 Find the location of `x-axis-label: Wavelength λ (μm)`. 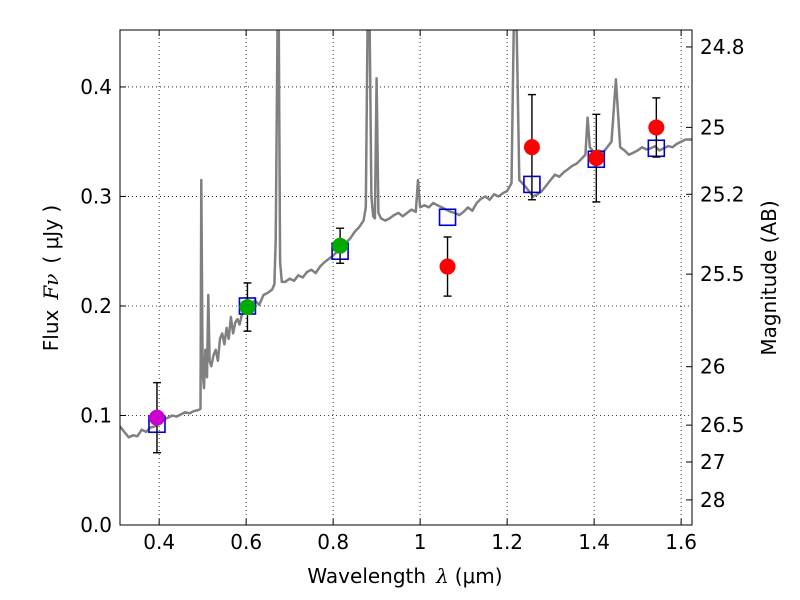

x-axis-label: Wavelength λ (μm) is located at coordinates (404, 576).